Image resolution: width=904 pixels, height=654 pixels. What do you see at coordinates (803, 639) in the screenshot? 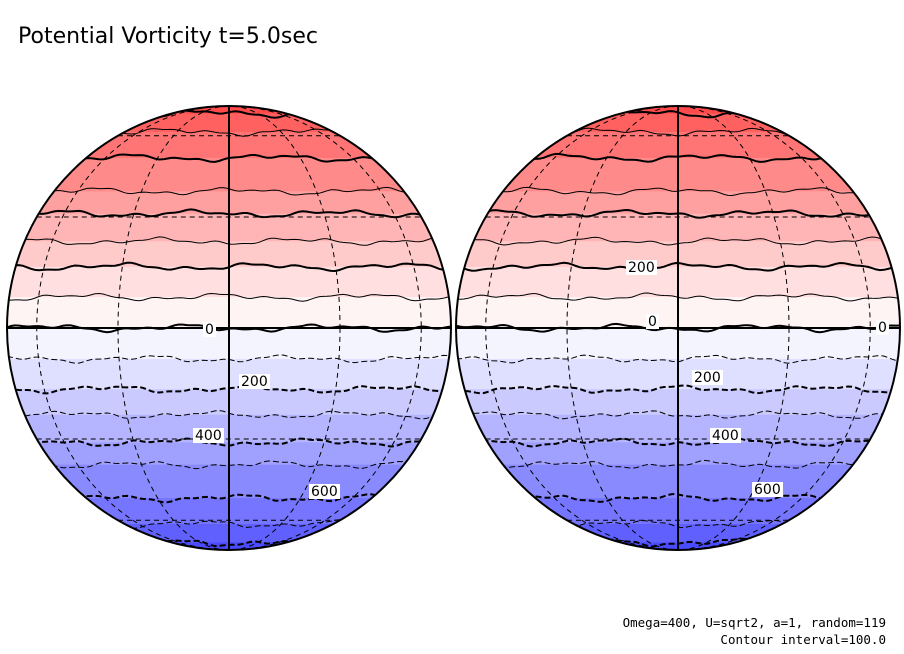
I see `contour-interval-text: Contour interval=100.0` at bounding box center [803, 639].